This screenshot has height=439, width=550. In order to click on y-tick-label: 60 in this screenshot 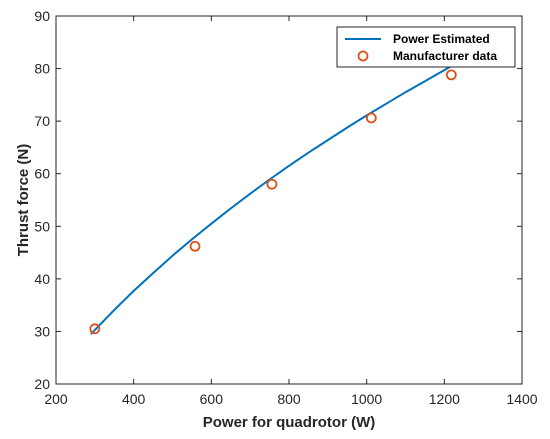, I will do `click(42, 174)`.